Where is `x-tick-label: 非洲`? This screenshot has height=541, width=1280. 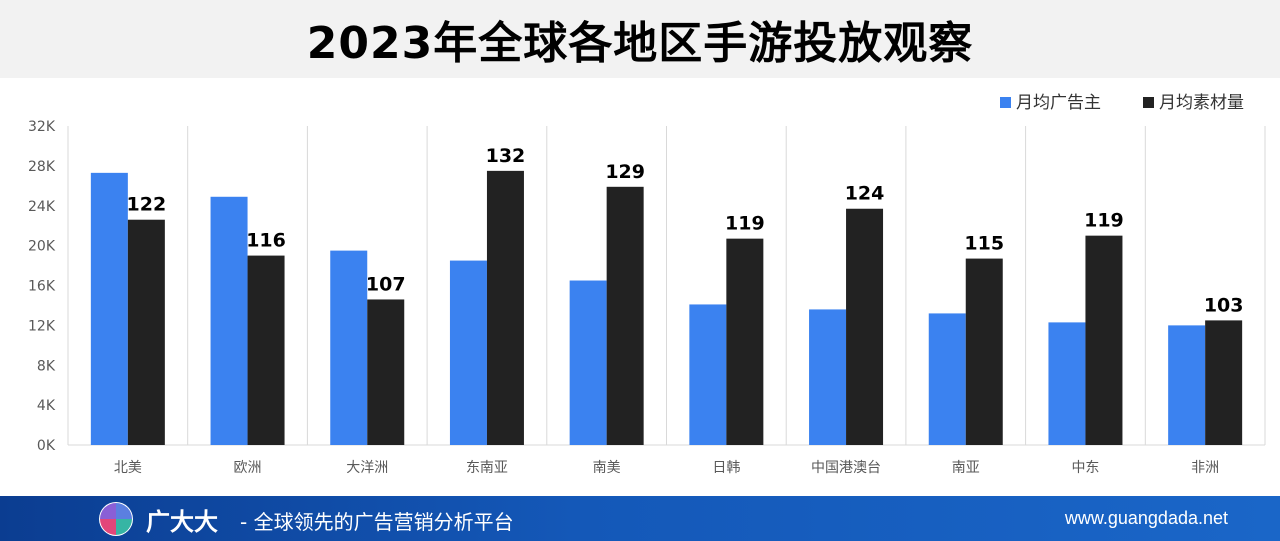
x-tick-label: 非洲 is located at coordinates (1205, 468).